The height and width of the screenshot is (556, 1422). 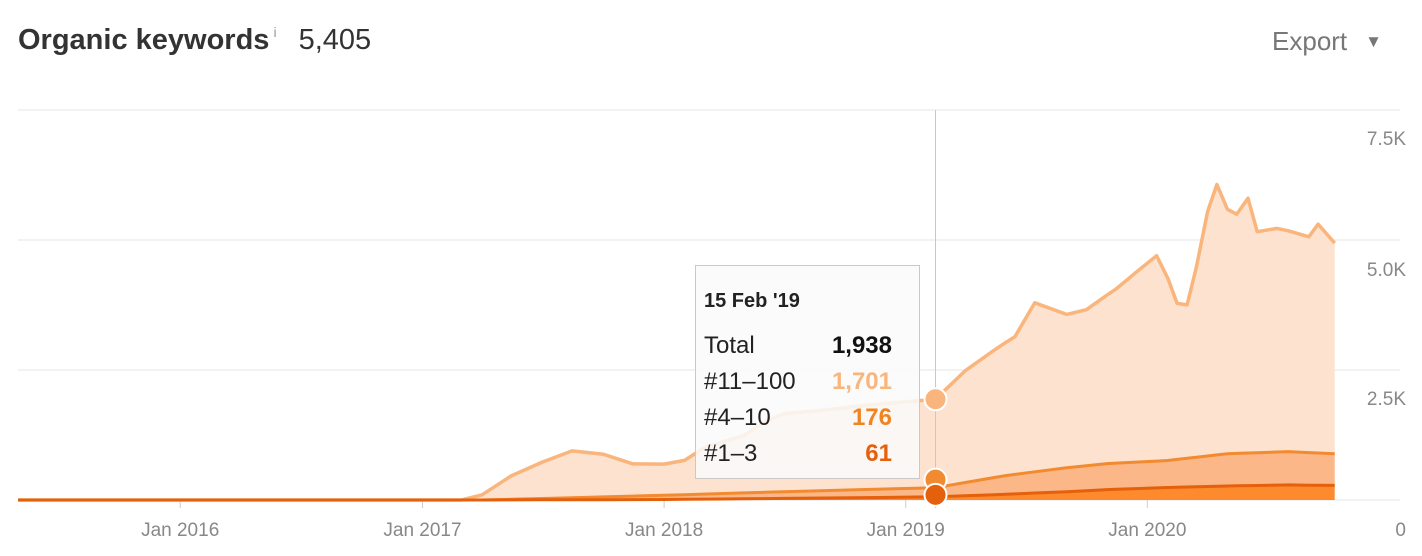 What do you see at coordinates (750, 381) in the screenshot?
I see `tooltip-label: #11–100` at bounding box center [750, 381].